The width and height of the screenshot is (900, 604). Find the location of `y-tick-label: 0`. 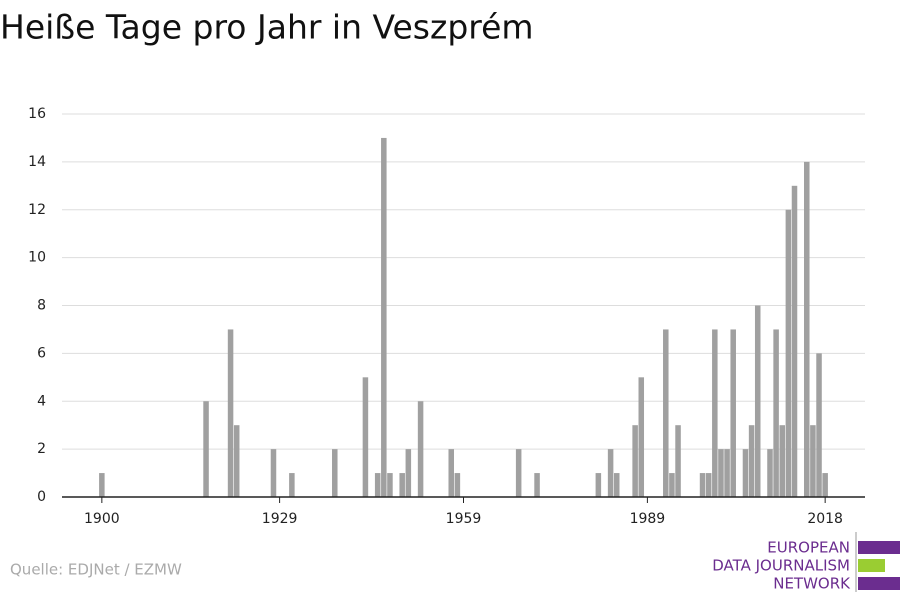

y-tick-label: 0 is located at coordinates (41, 497).